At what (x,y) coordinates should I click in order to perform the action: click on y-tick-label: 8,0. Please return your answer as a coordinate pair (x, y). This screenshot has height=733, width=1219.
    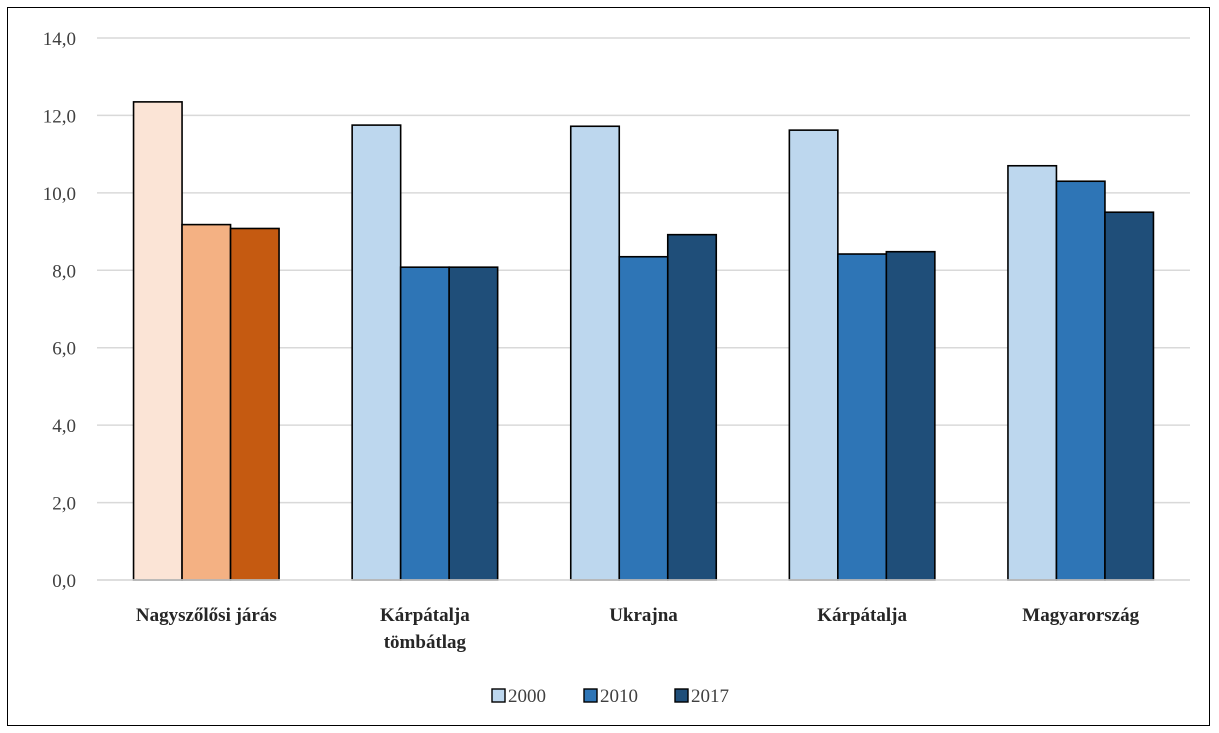
    Looking at the image, I should click on (64, 271).